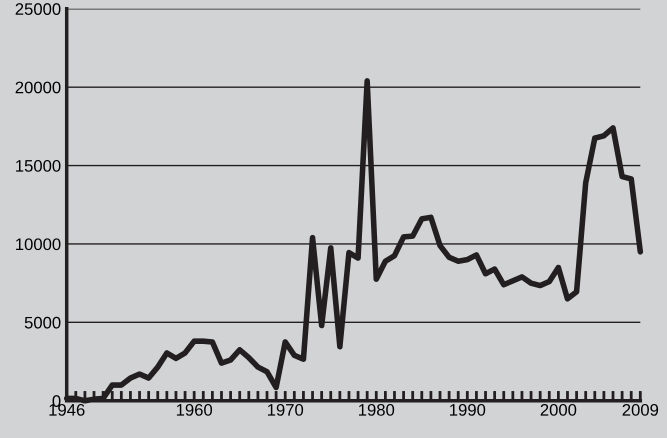 This screenshot has width=667, height=438. I want to click on x-tick-label: 2000, so click(558, 410).